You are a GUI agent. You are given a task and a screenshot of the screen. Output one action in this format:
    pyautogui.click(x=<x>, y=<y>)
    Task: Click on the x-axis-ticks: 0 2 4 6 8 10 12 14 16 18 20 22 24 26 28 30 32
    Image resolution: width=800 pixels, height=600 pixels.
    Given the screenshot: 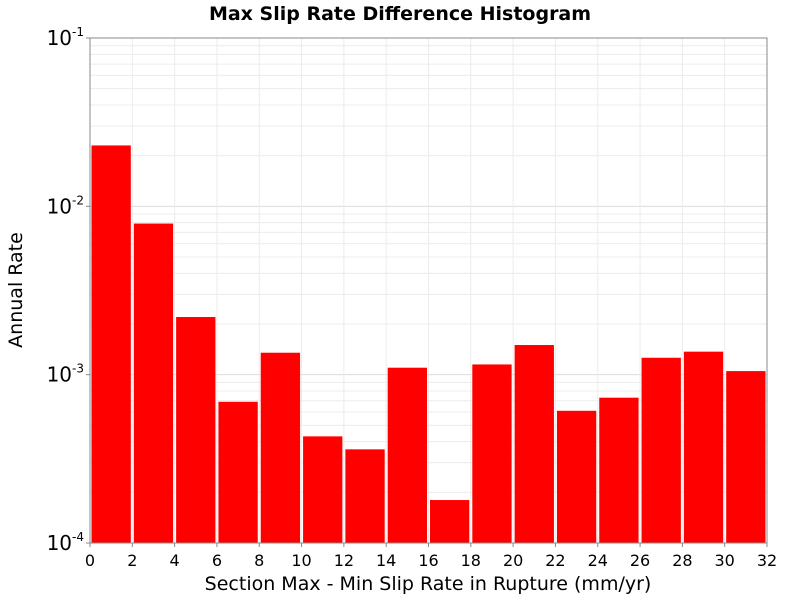 What is the action you would take?
    pyautogui.click(x=431, y=556)
    